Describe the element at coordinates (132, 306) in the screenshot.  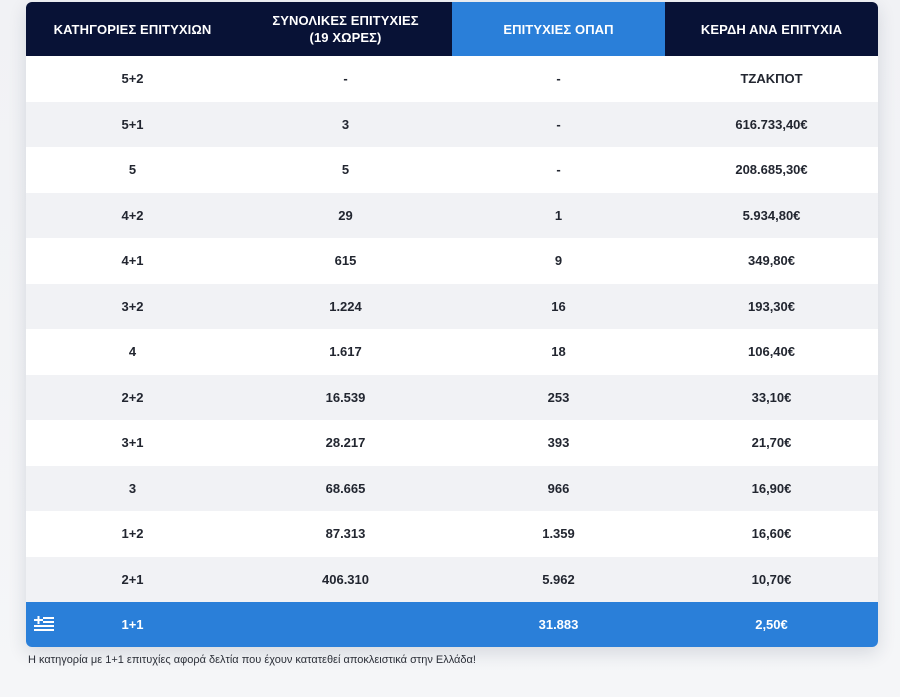
I see `cell-category: 3+2` at that location.